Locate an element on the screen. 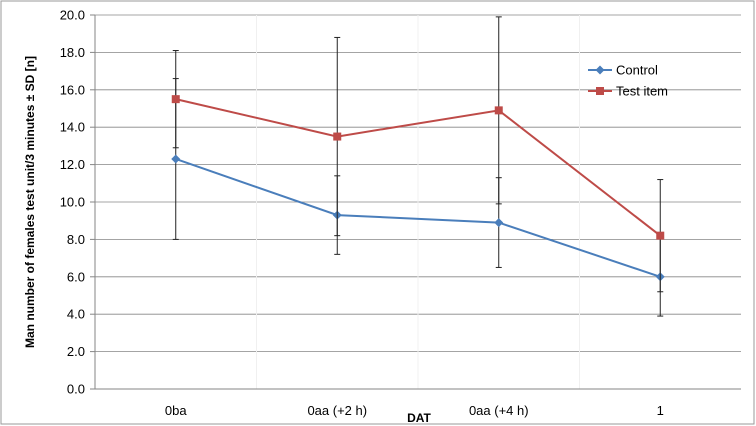 Image resolution: width=756 pixels, height=426 pixels. y-tick-labels: 0.0 2.0 4.0 6.0 8.0 10.0 12.0 14.0 16.0 18.0 20.0 is located at coordinates (72, 202).